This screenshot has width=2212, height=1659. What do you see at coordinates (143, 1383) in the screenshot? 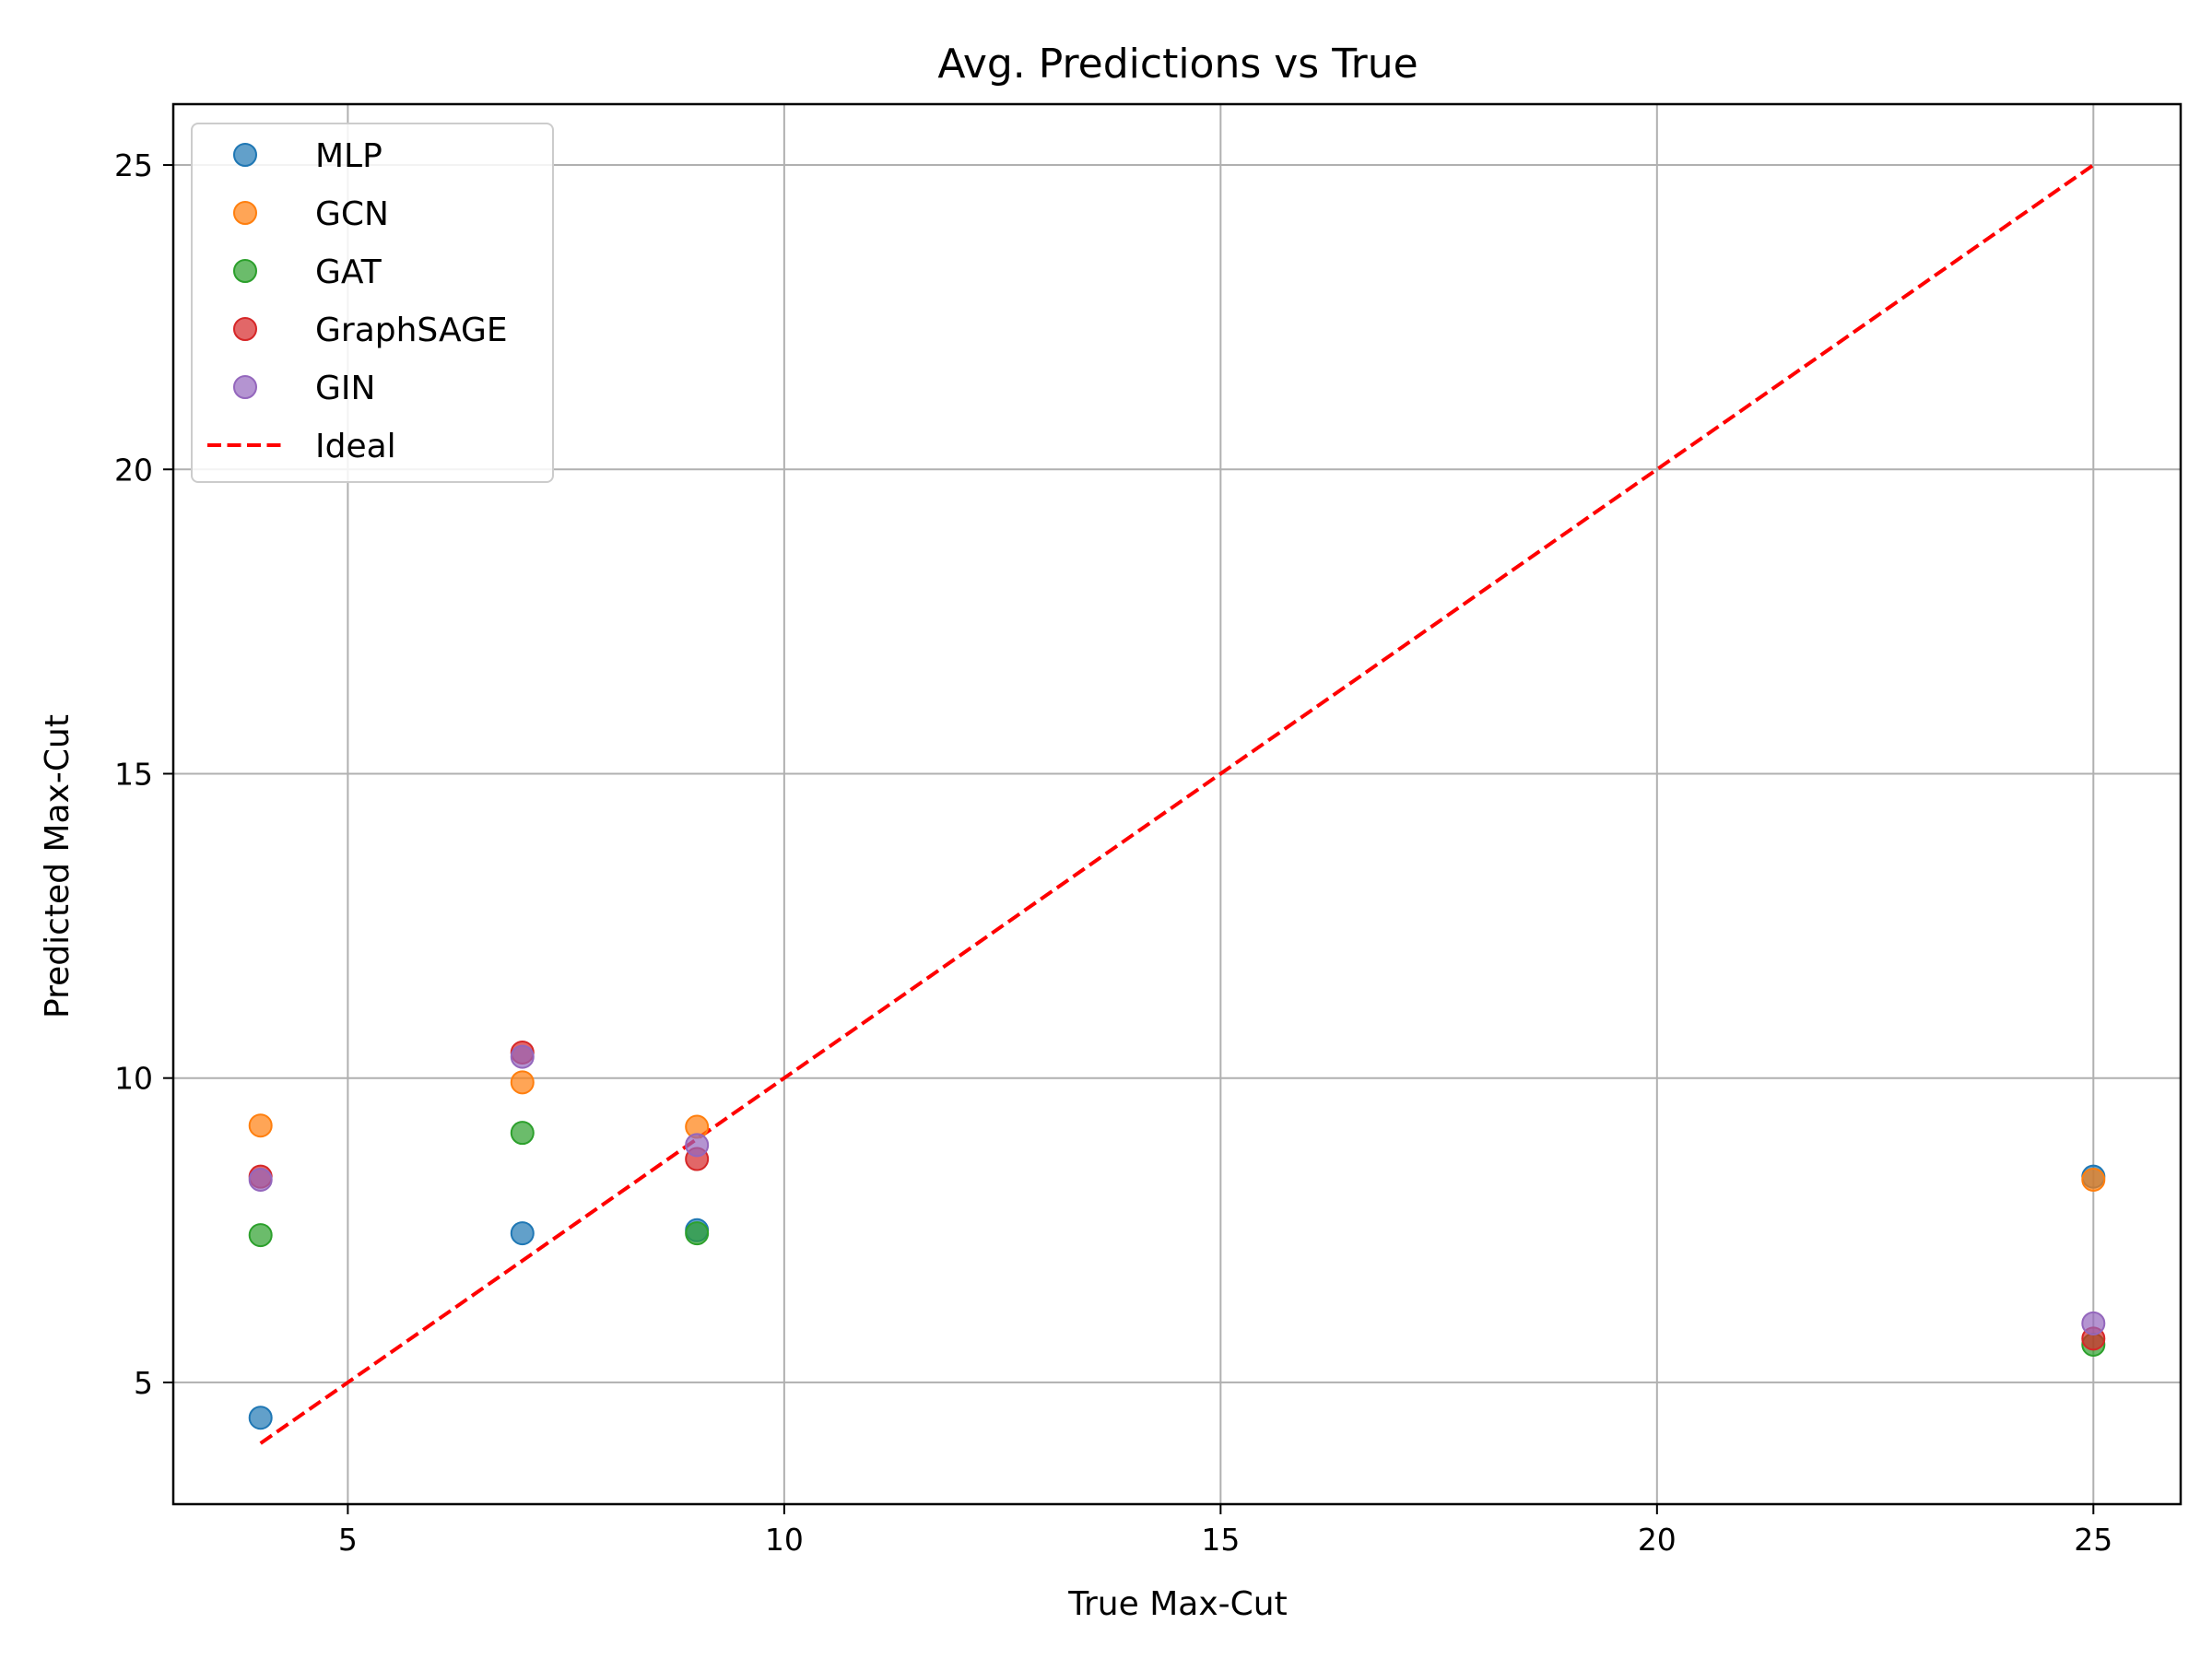
I see `y-tick-label: 5` at bounding box center [143, 1383].